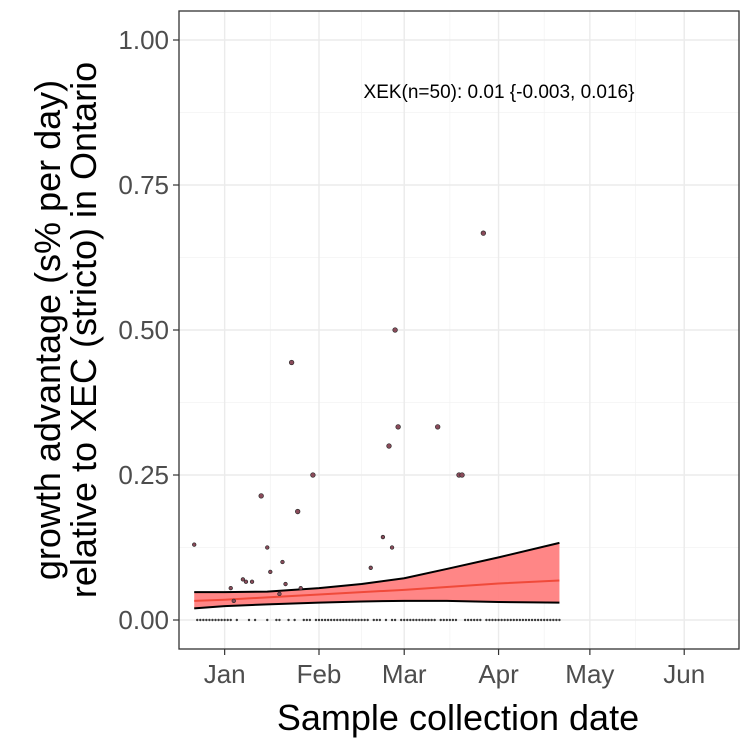 The image size is (750, 750). What do you see at coordinates (377, 567) in the screenshot?
I see `upper-bound-line` at bounding box center [377, 567].